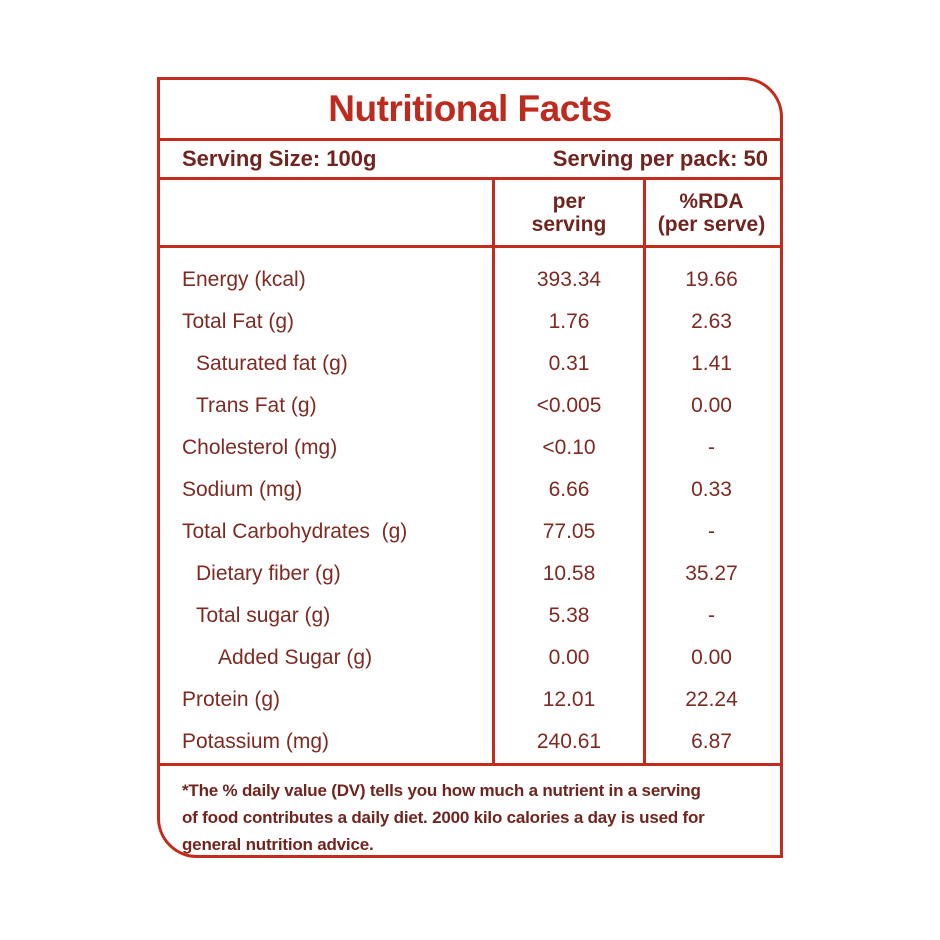 The width and height of the screenshot is (940, 940). Describe the element at coordinates (244, 279) in the screenshot. I see `nutrient-label: Energy (kcal)` at that location.